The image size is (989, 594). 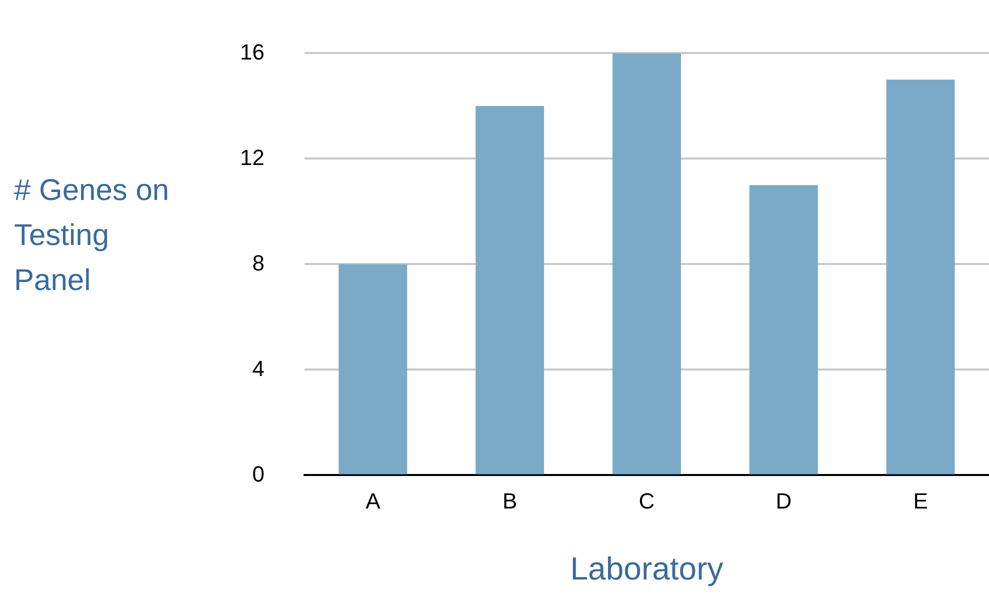 What do you see at coordinates (252, 157) in the screenshot?
I see `y-tick-label: 12` at bounding box center [252, 157].